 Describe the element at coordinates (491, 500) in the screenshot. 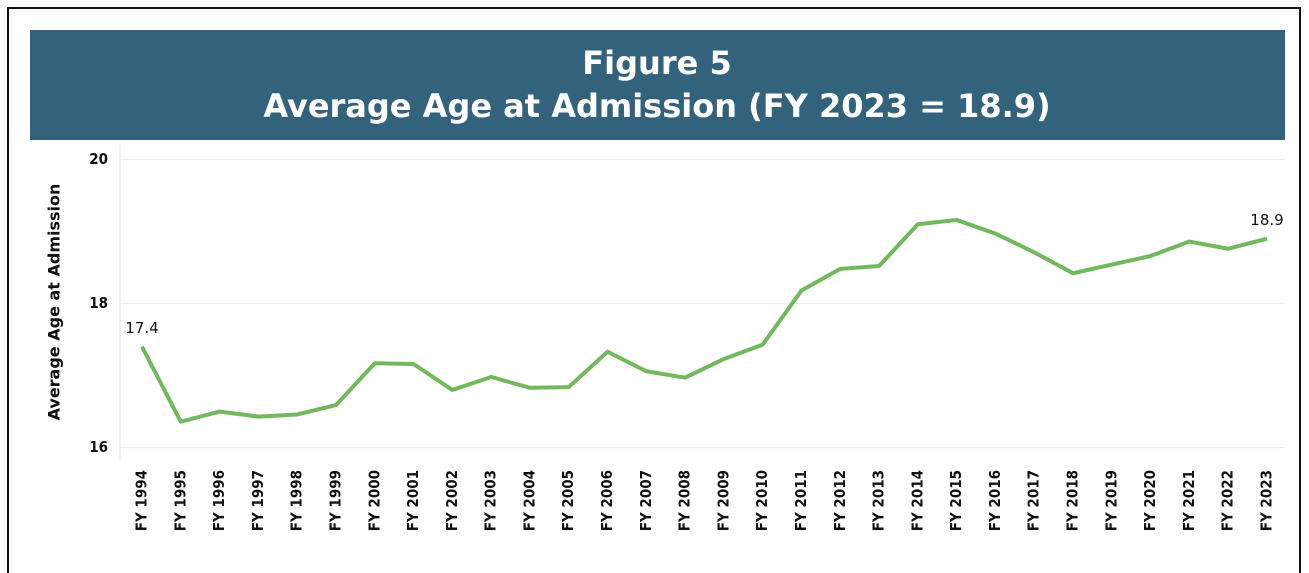

I see `x-tick-label: FY 2003` at that location.